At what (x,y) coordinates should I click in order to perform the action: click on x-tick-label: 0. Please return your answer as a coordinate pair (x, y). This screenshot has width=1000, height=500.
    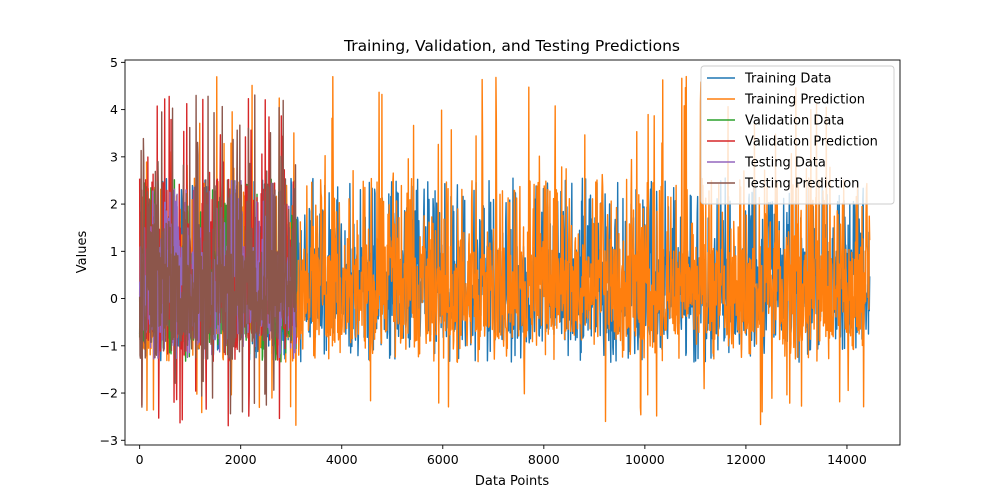
    Looking at the image, I should click on (140, 459).